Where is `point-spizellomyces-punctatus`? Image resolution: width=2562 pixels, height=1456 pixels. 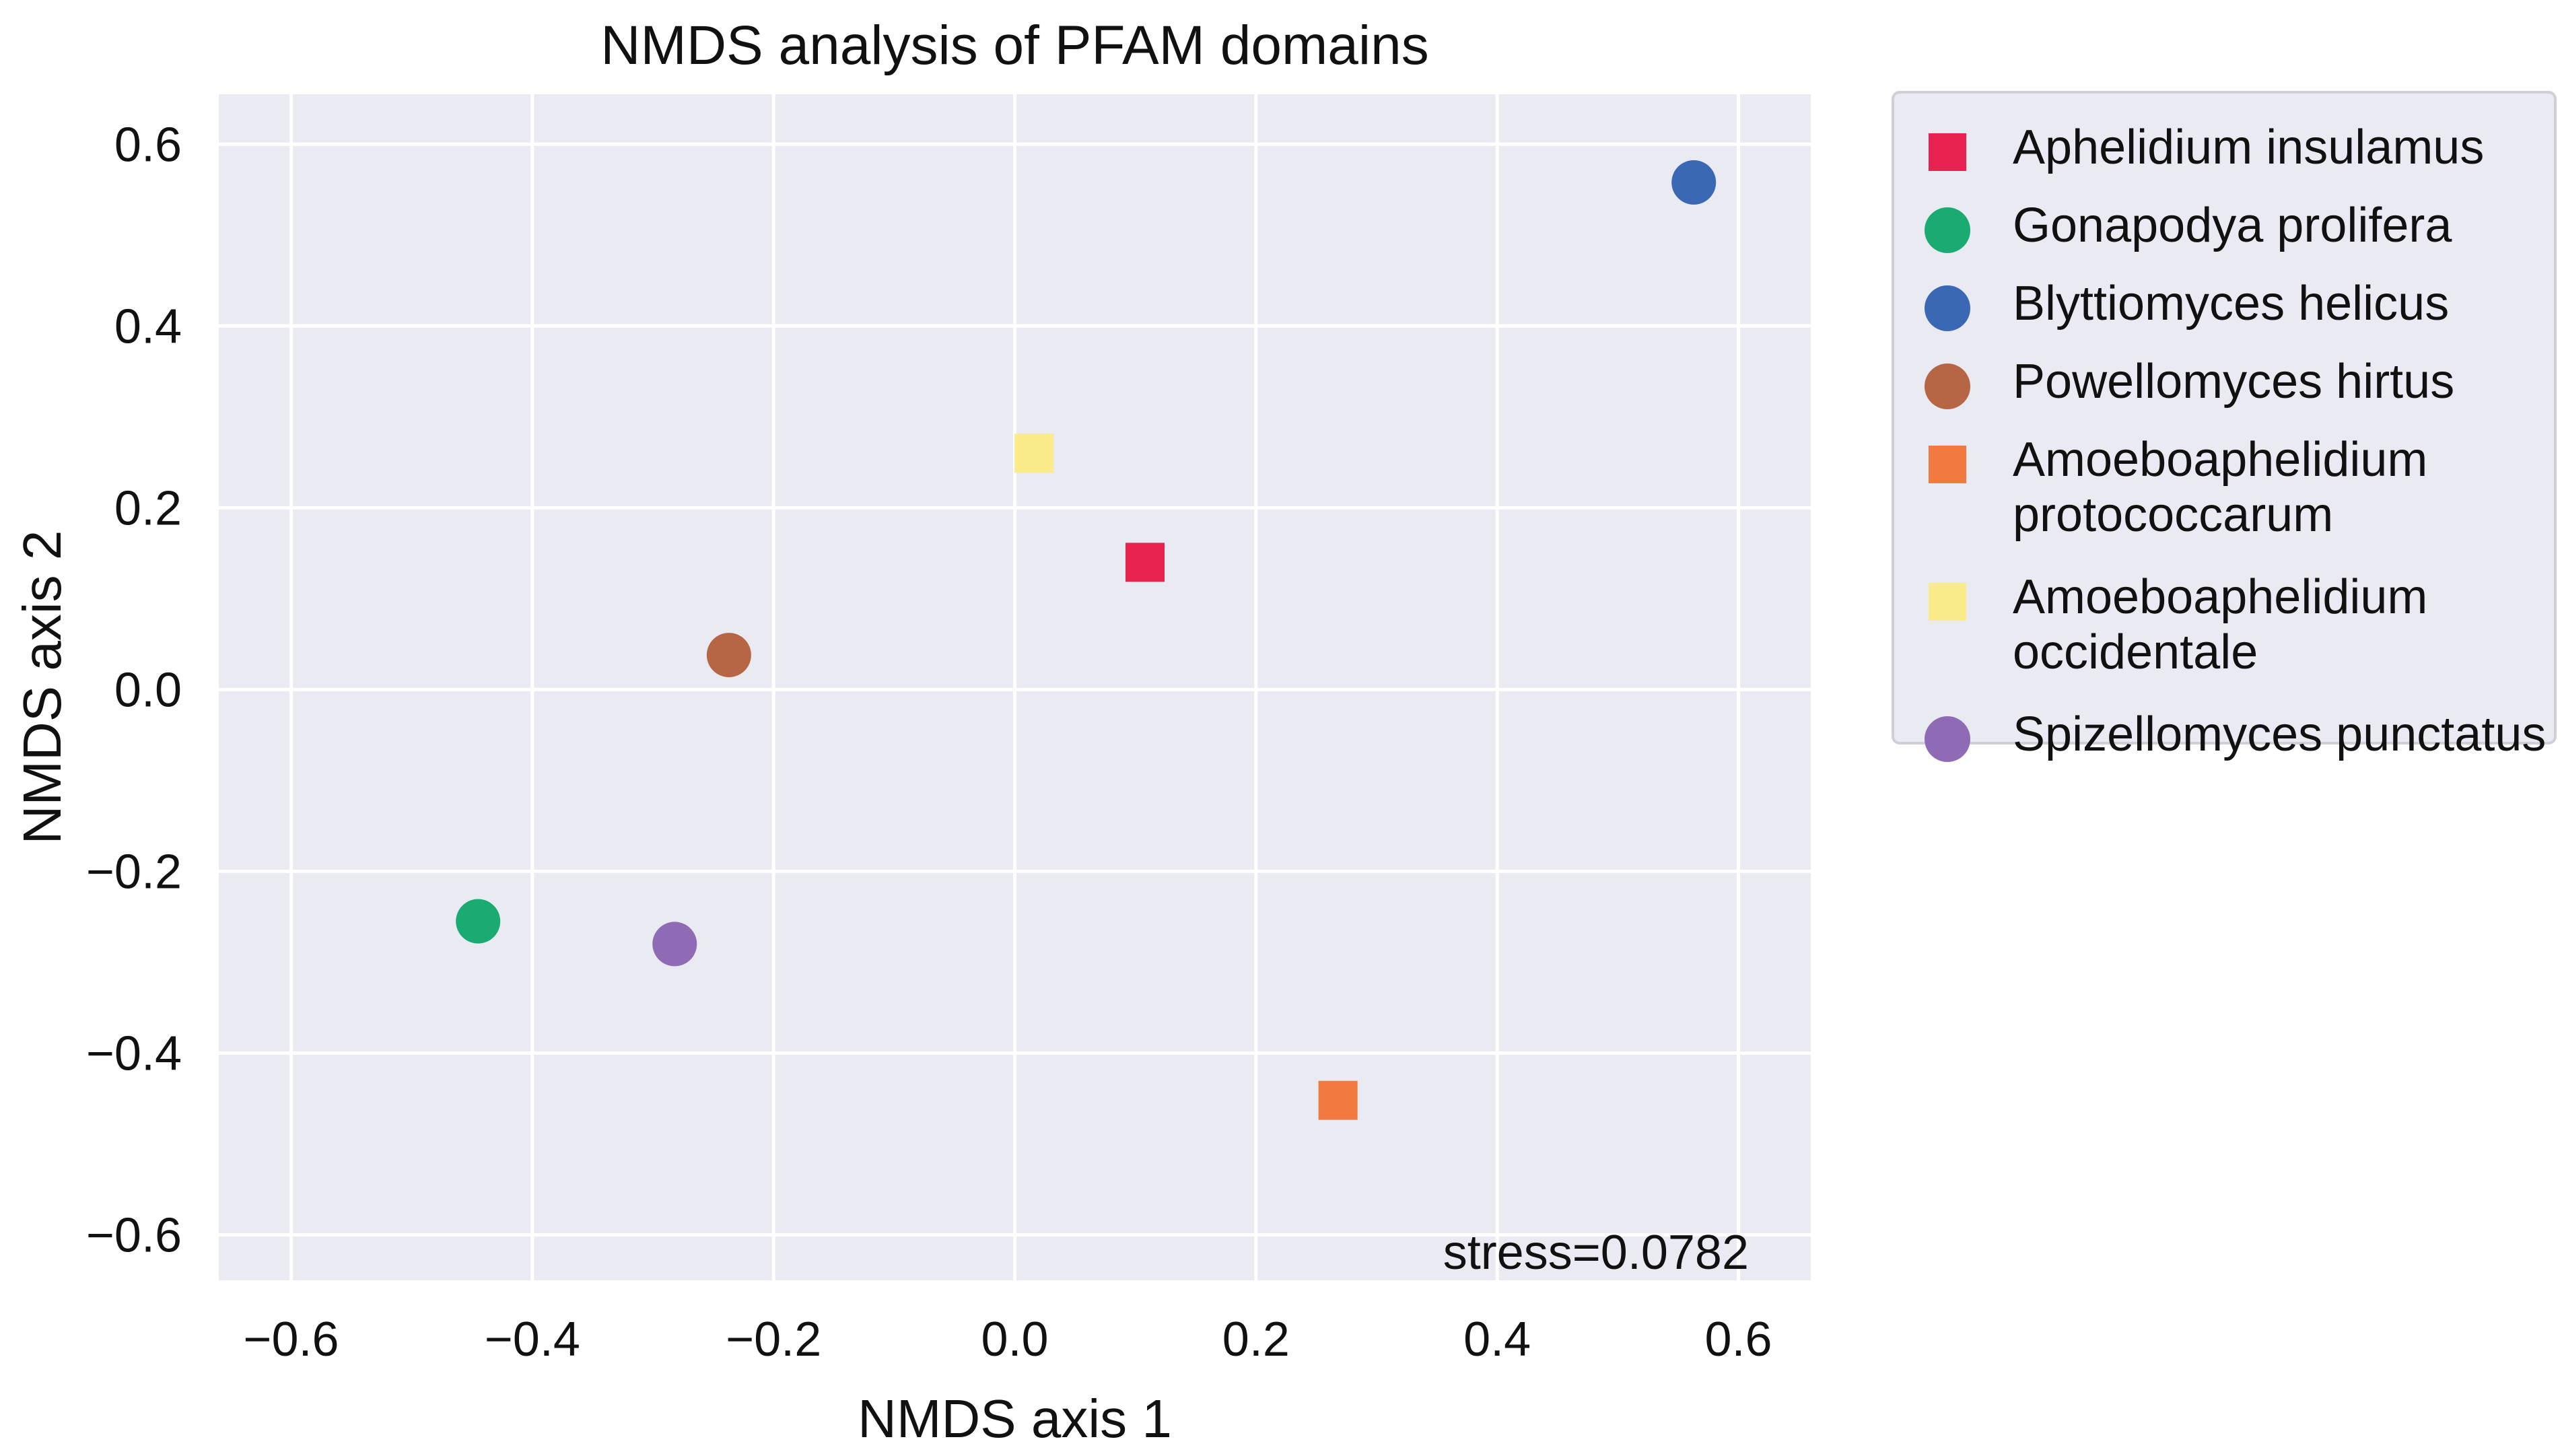 point-spizellomyces-punctatus is located at coordinates (674, 944).